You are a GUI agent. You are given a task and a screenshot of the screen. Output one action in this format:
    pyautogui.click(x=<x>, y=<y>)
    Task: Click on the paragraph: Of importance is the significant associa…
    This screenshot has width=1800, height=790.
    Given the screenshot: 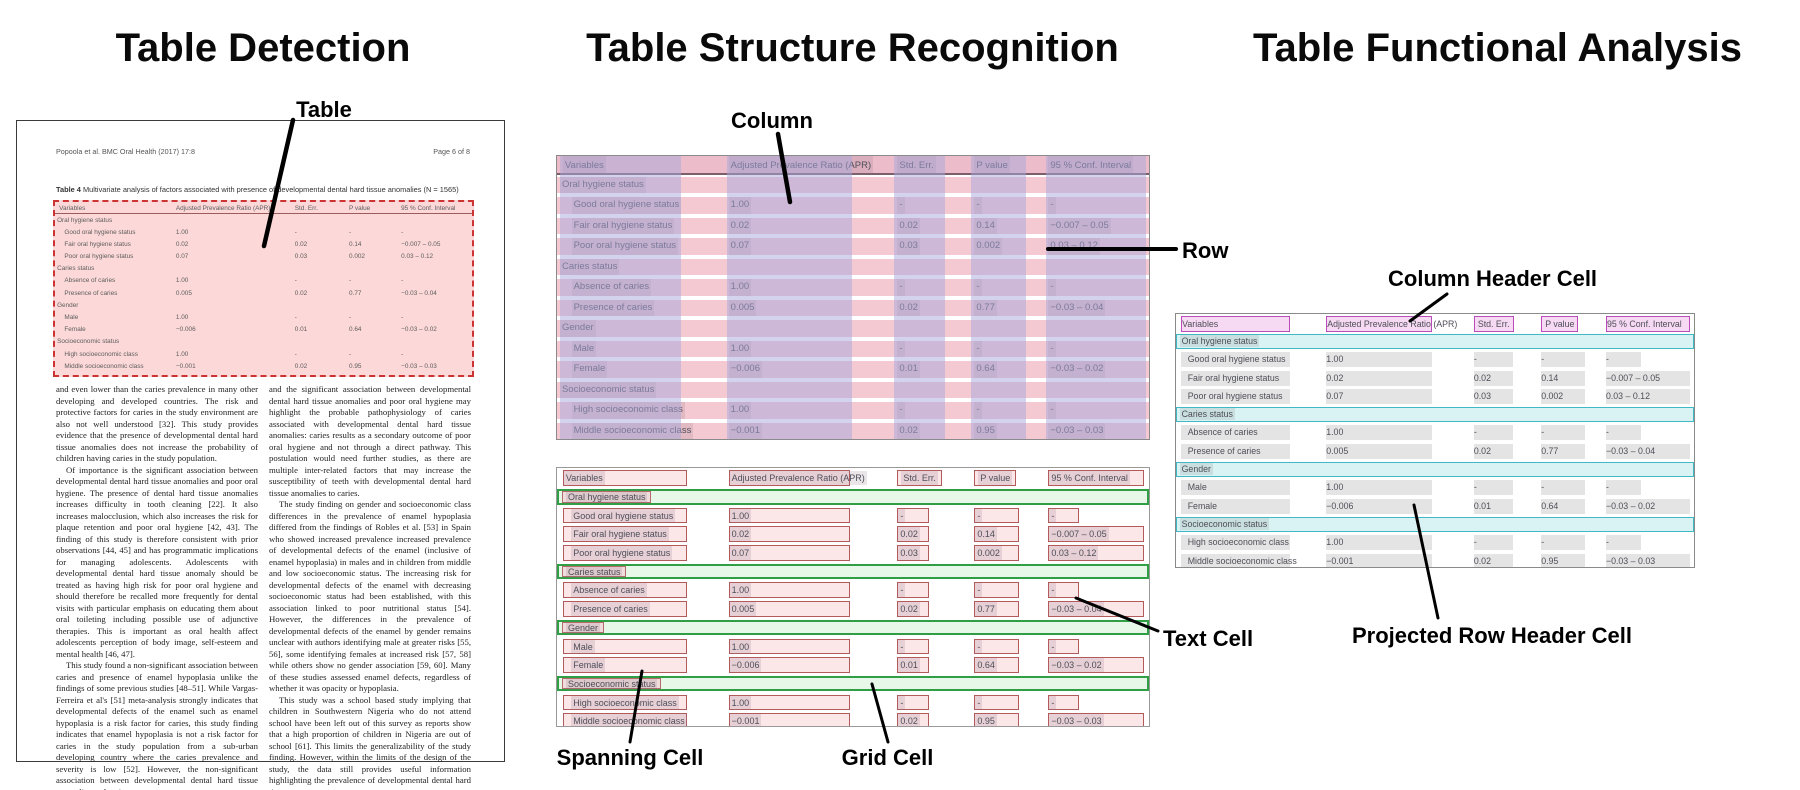 What is the action you would take?
    pyautogui.click(x=157, y=561)
    